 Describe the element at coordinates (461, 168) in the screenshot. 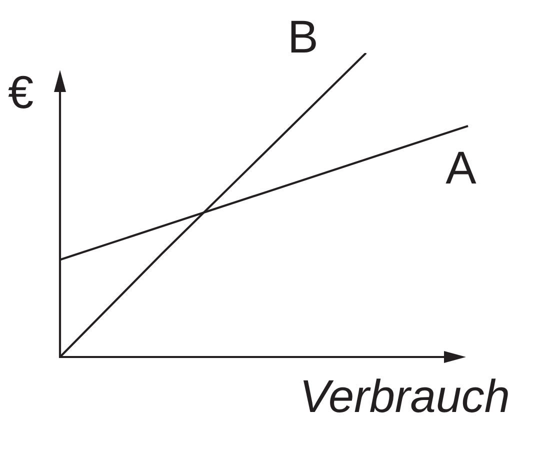

I see `series-label: A` at that location.